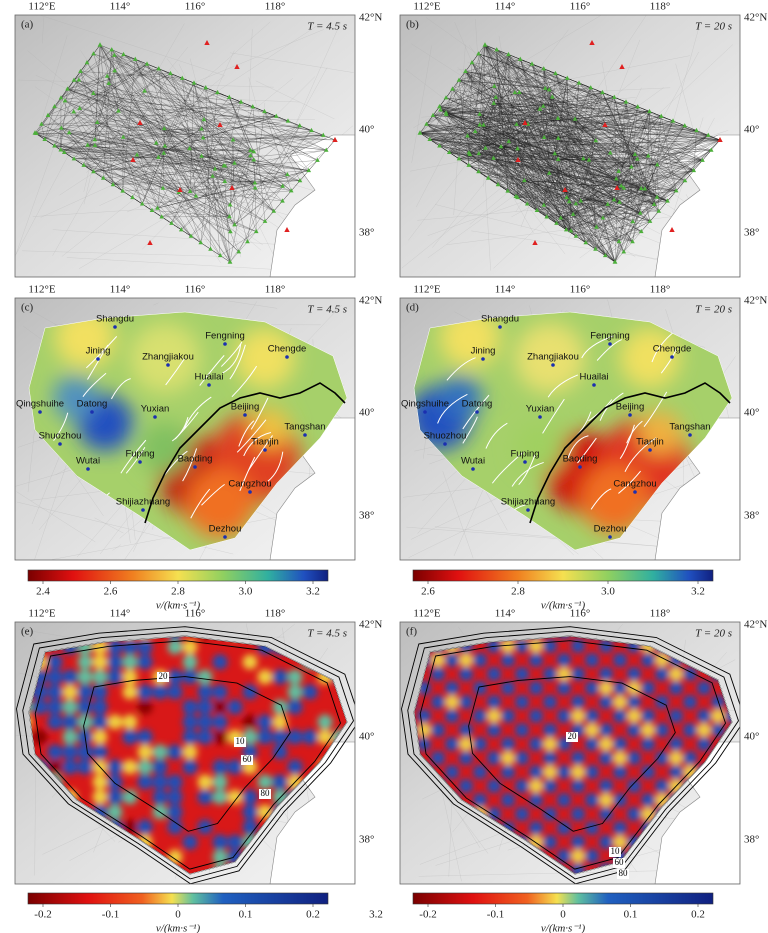 This screenshot has width=768, height=933. What do you see at coordinates (713, 310) in the screenshot?
I see `period-label: T = 20 s` at bounding box center [713, 310].